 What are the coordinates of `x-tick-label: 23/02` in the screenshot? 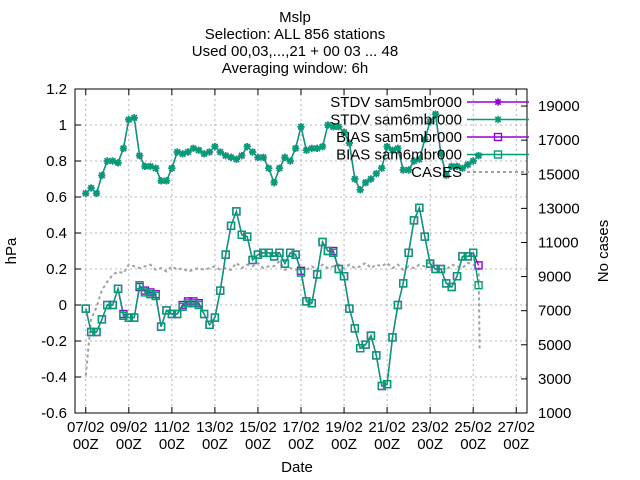 It's located at (430, 427).